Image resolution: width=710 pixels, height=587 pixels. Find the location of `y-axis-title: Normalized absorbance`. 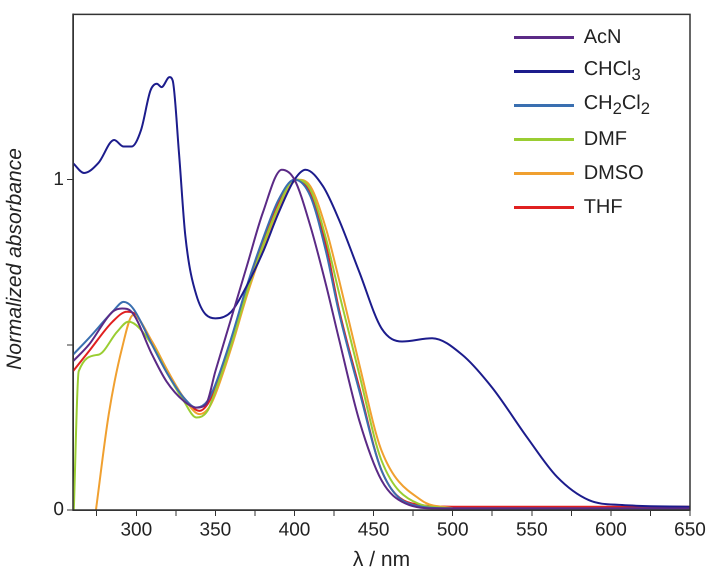

y-axis-title: Normalized absorbance is located at coordinates (15, 259).